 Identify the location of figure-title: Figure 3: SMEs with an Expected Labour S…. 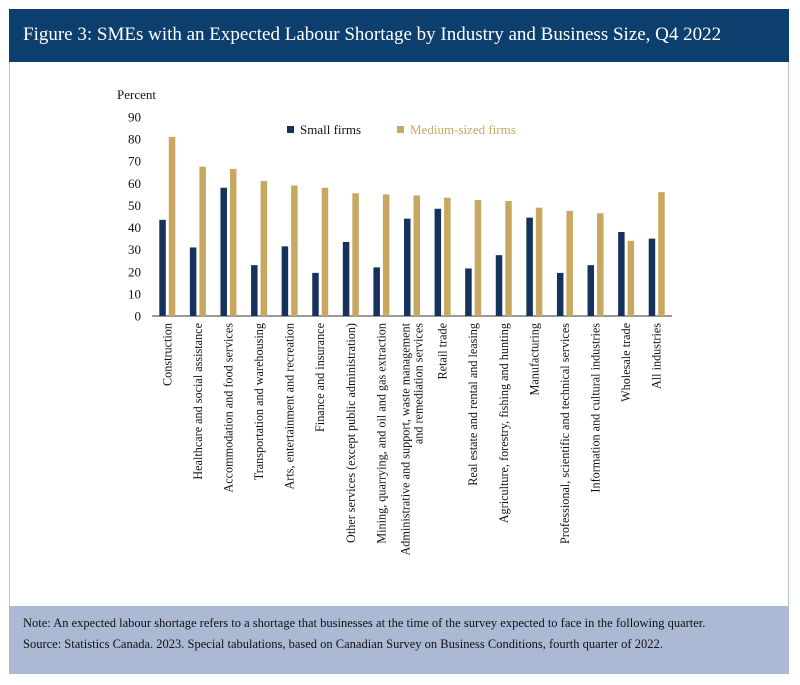
(372, 34).